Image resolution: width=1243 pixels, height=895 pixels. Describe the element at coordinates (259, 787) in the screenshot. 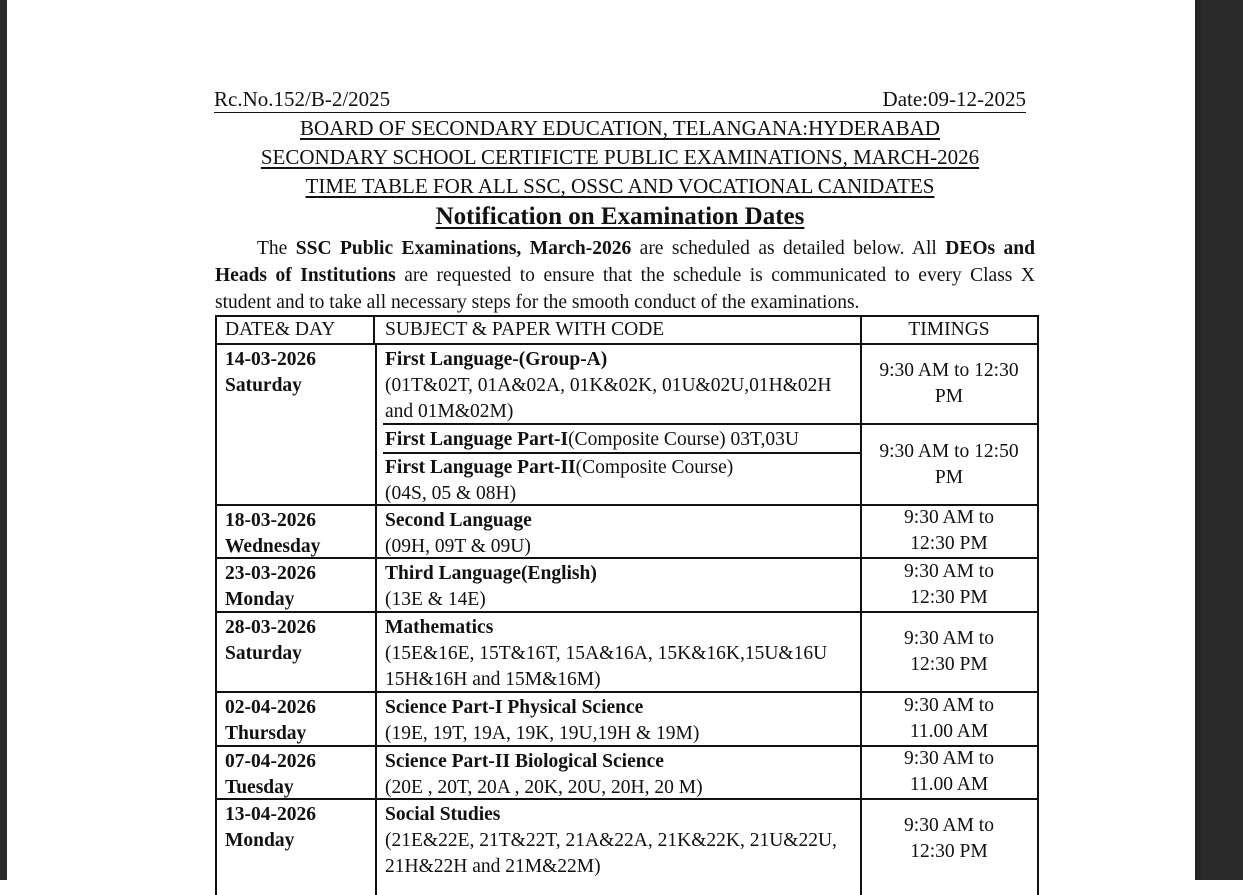

I see `exam-day: Tuesday` at that location.